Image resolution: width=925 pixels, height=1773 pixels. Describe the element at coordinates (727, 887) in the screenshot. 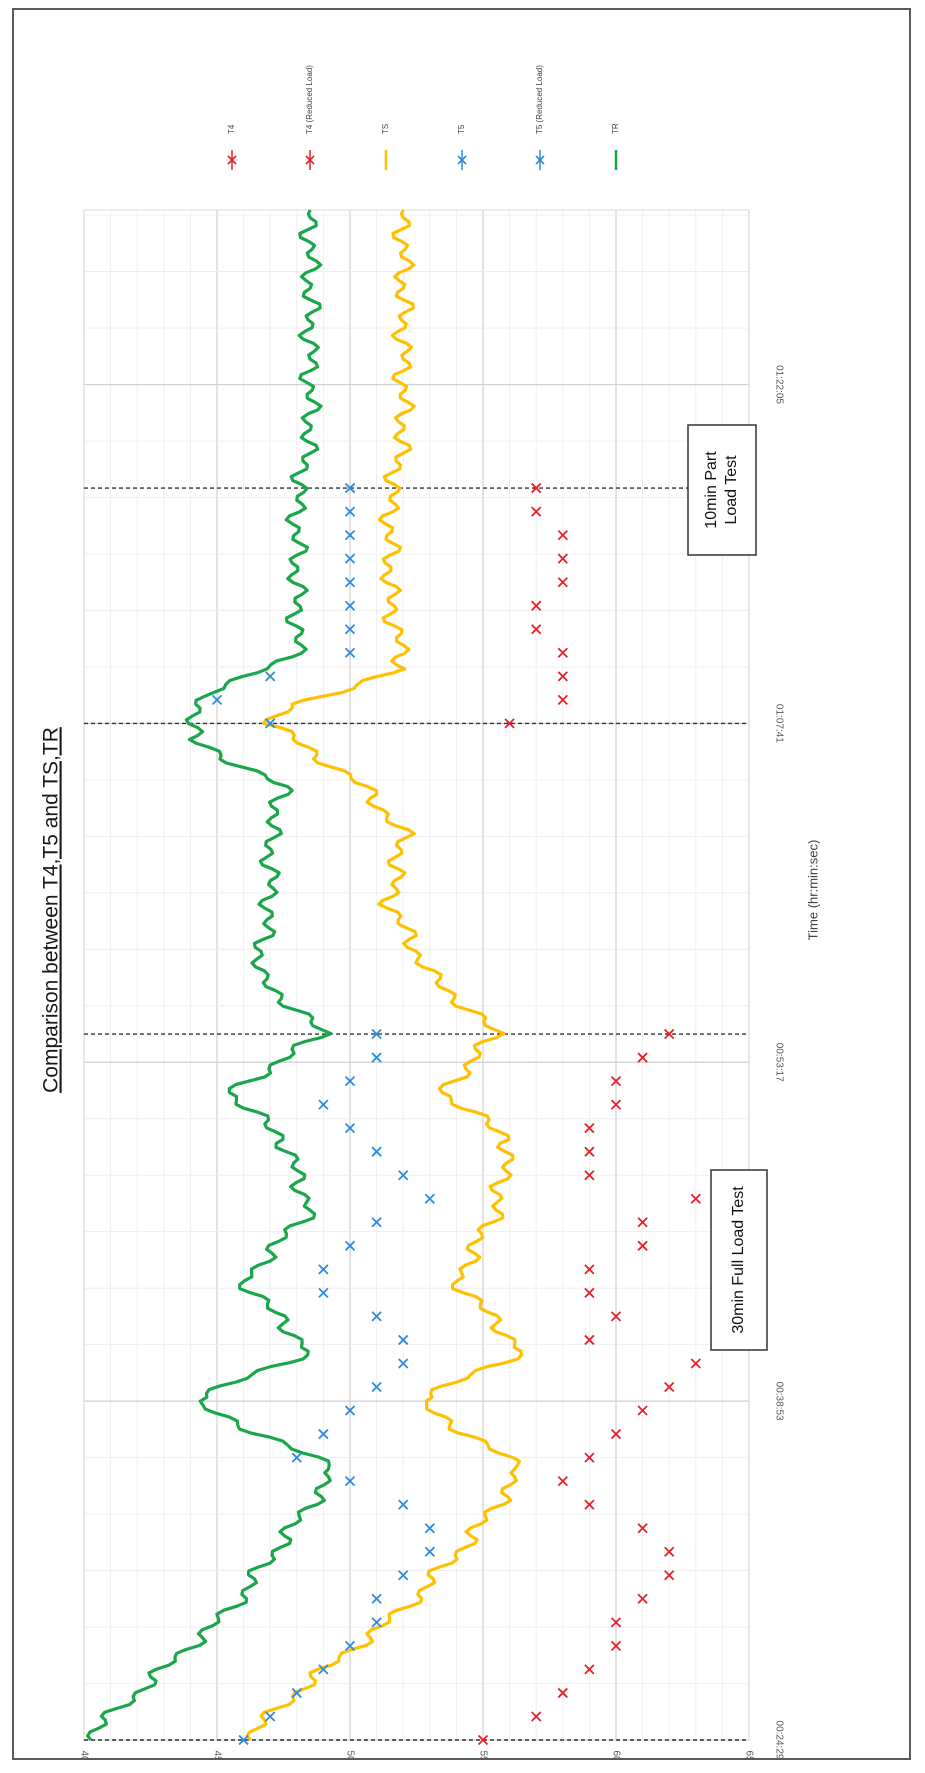

I see `annotations: 30min Full Load Test 10min Part Load Test` at that location.